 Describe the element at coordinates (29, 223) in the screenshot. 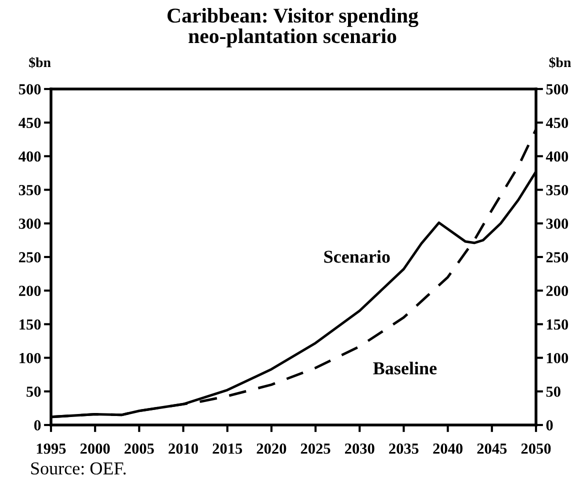

I see `y-tick-label: 300` at that location.